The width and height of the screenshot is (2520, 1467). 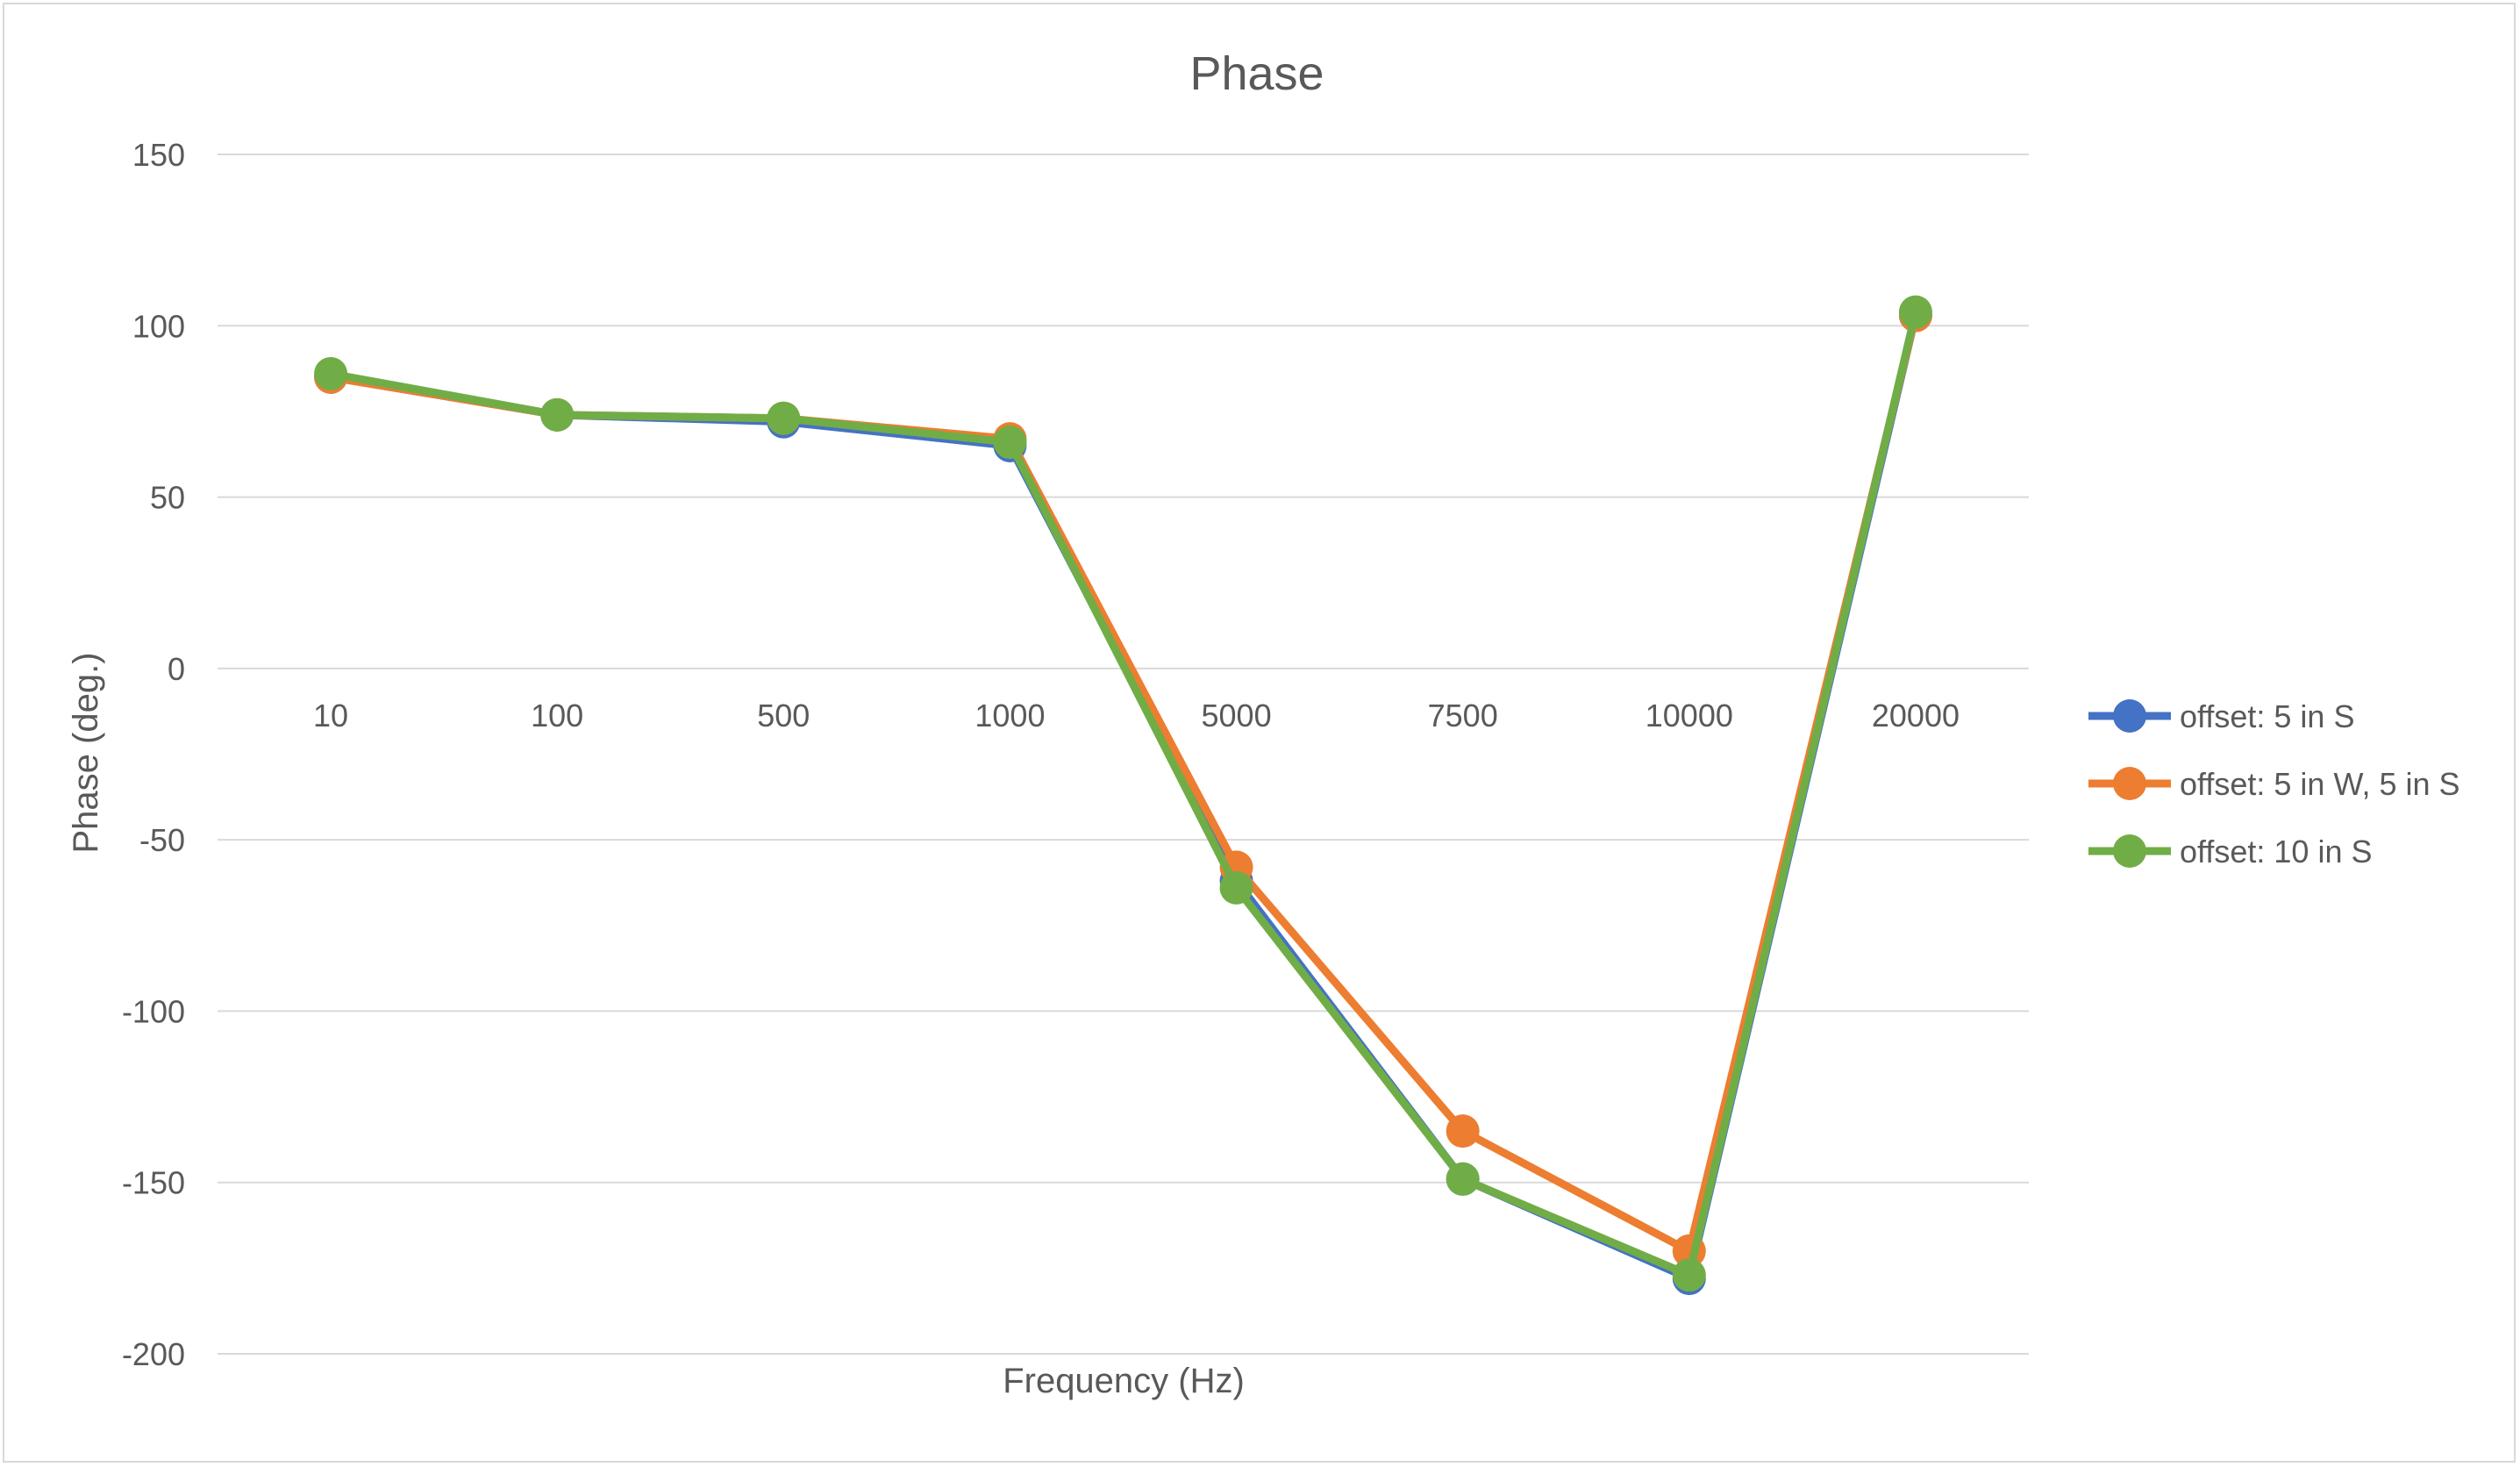 I want to click on x-axis-title: Frequency (Hz), so click(x=1124, y=1381).